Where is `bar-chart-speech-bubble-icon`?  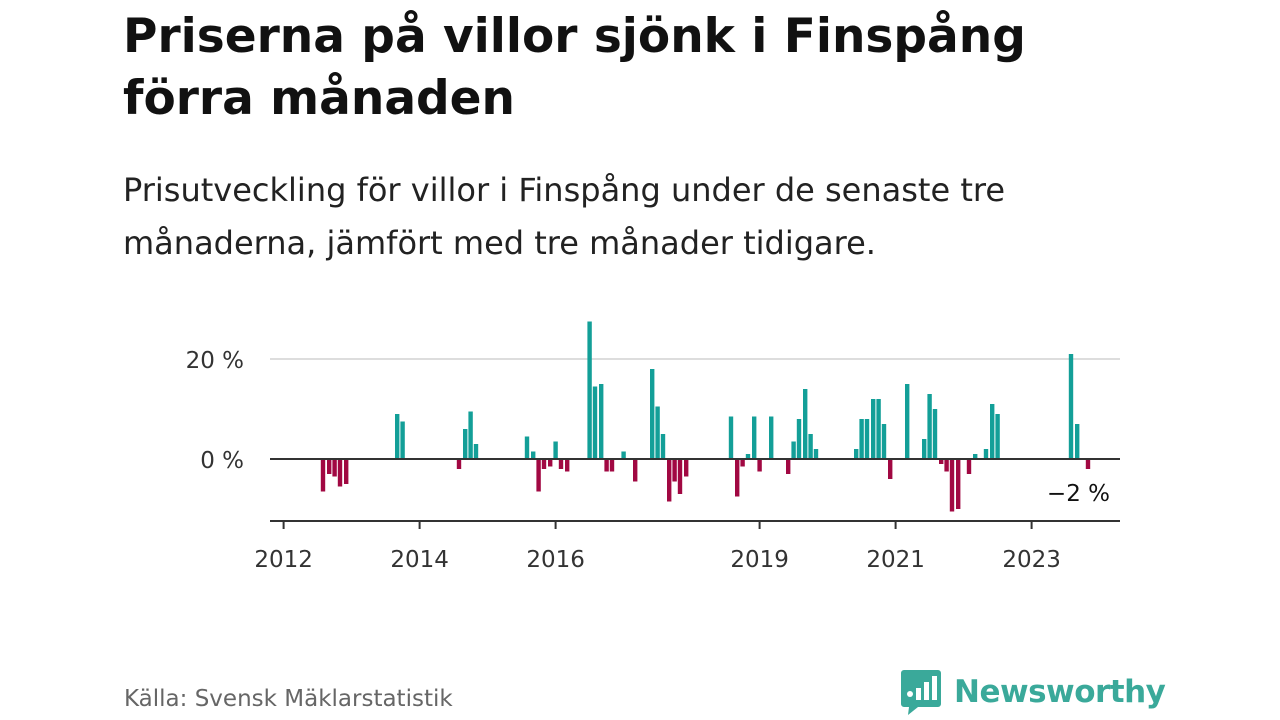
bar-chart-speech-bubble-icon is located at coordinates (921, 692).